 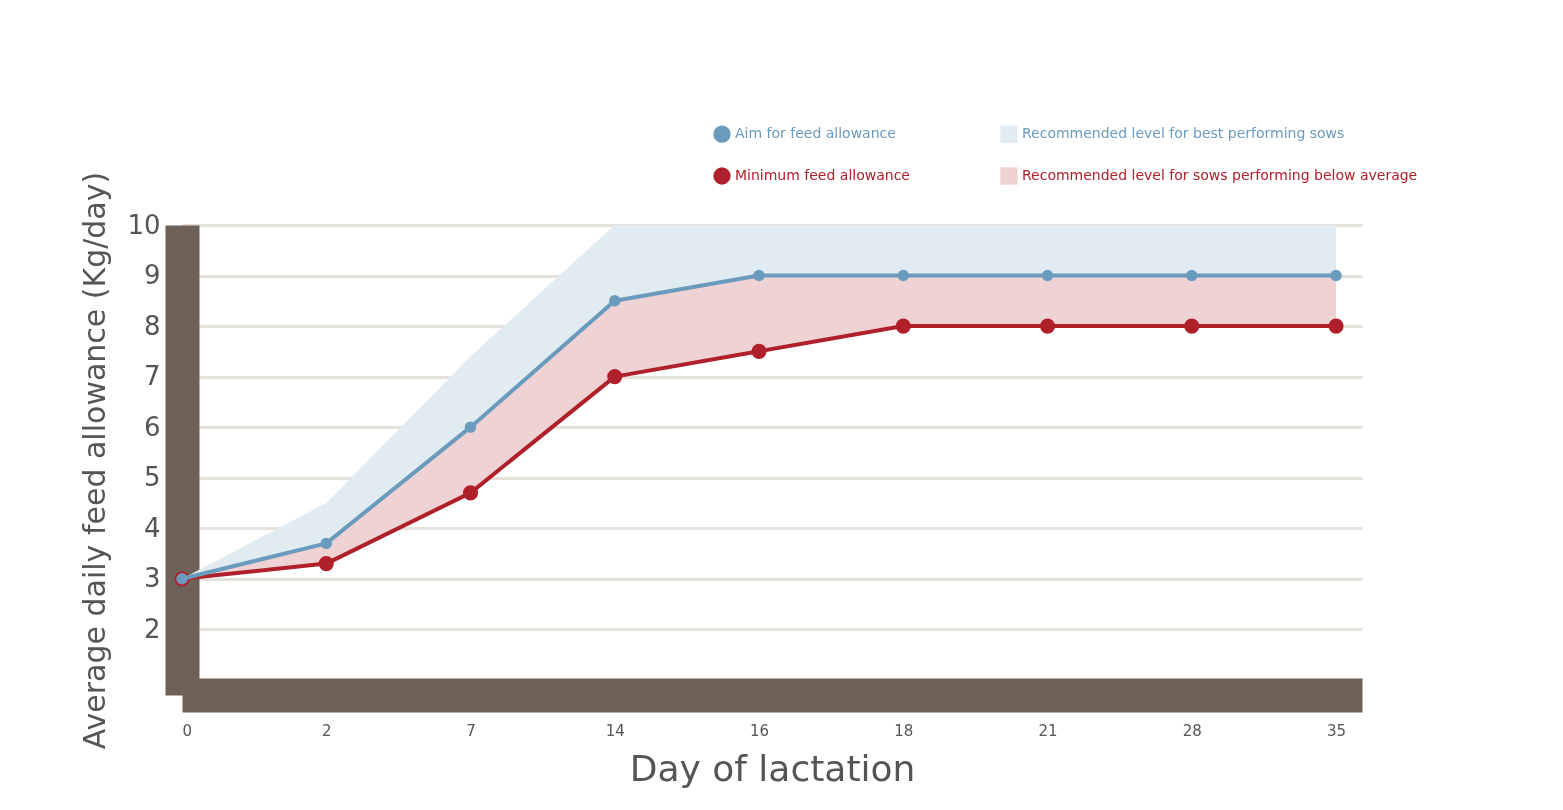 What do you see at coordinates (152, 426) in the screenshot?
I see `y-tick-label: 6` at bounding box center [152, 426].